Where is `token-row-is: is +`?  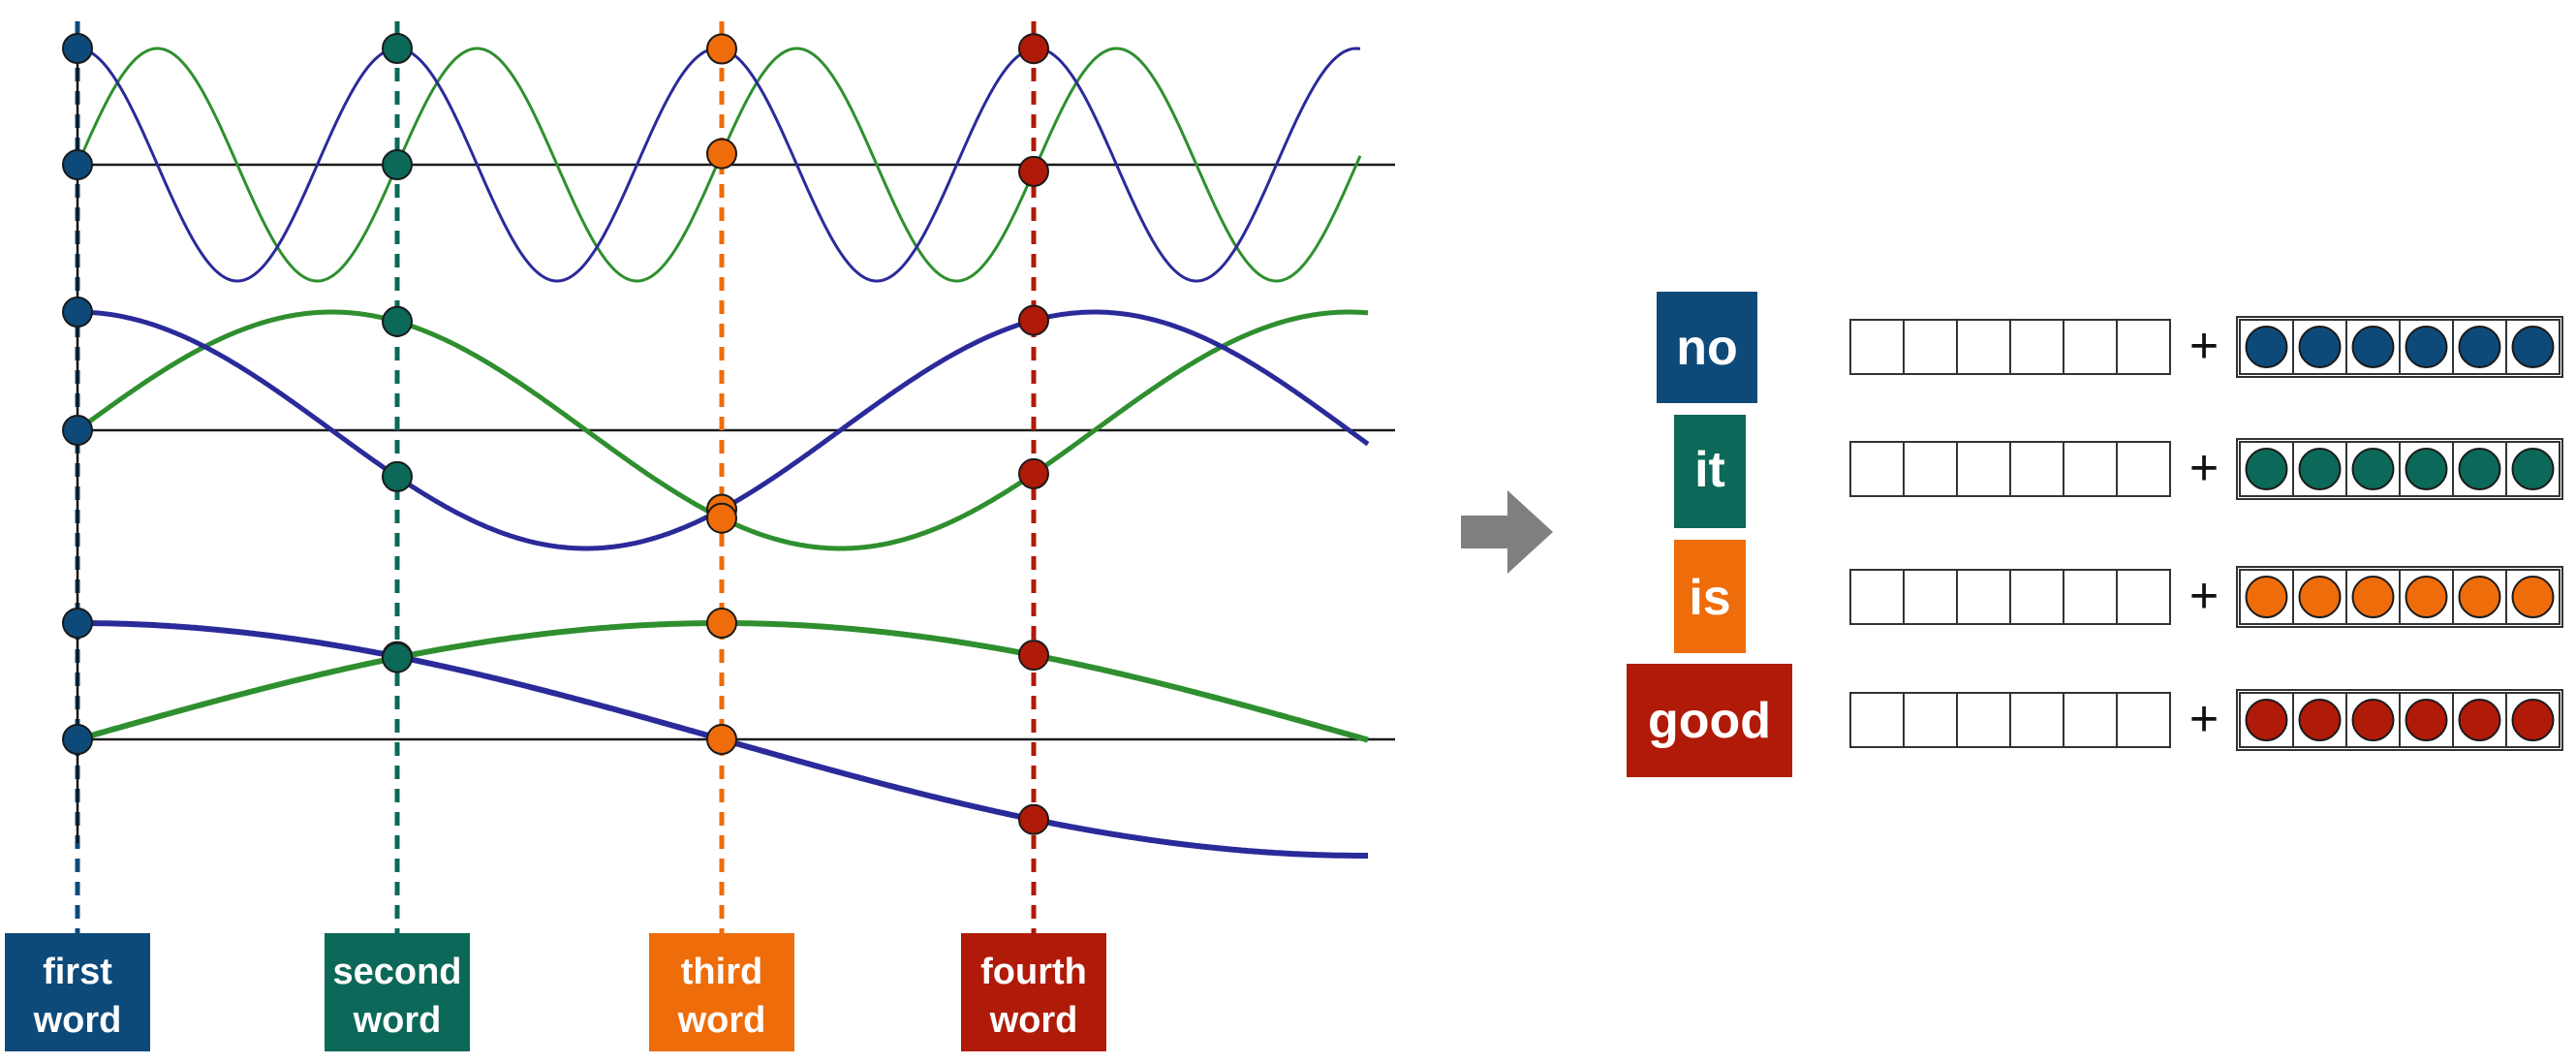
token-row-is: is + is located at coordinates (2118, 596).